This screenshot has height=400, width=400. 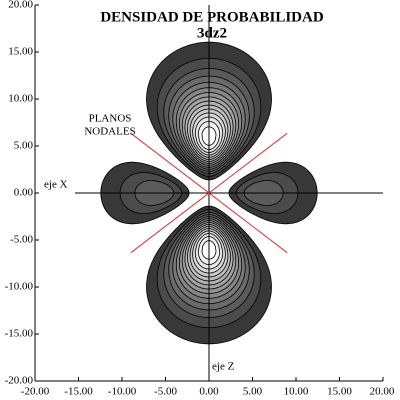 What do you see at coordinates (19, 381) in the screenshot?
I see `y-tick-label: -20.00` at bounding box center [19, 381].